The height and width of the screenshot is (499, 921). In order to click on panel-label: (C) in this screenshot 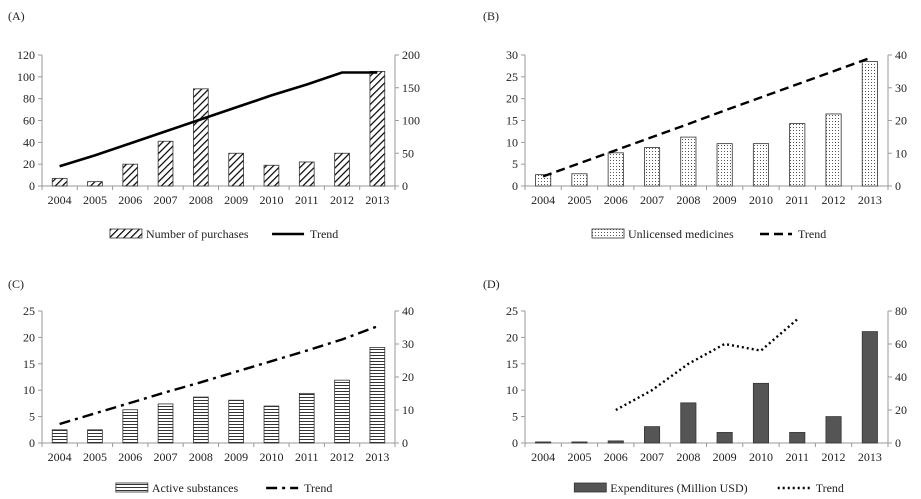, I will do `click(16, 284)`.